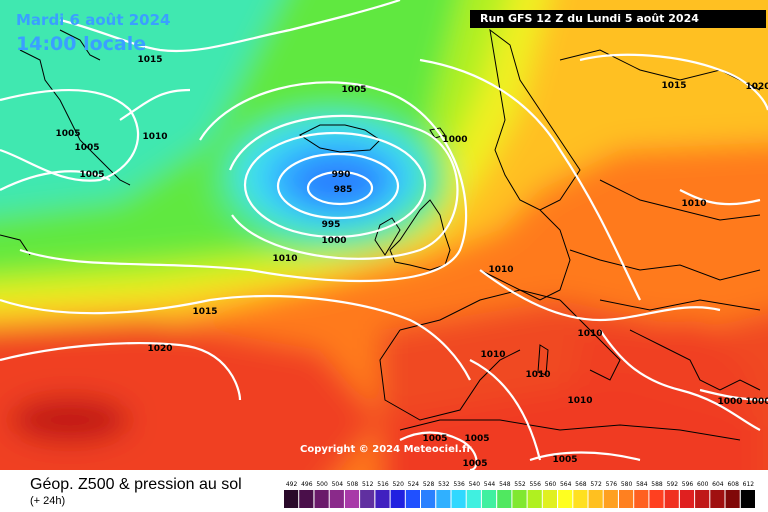 The height and width of the screenshot is (512, 768). Describe the element at coordinates (93, 20) in the screenshot. I see `forecast-date: Mardi 6 août 2024` at that location.